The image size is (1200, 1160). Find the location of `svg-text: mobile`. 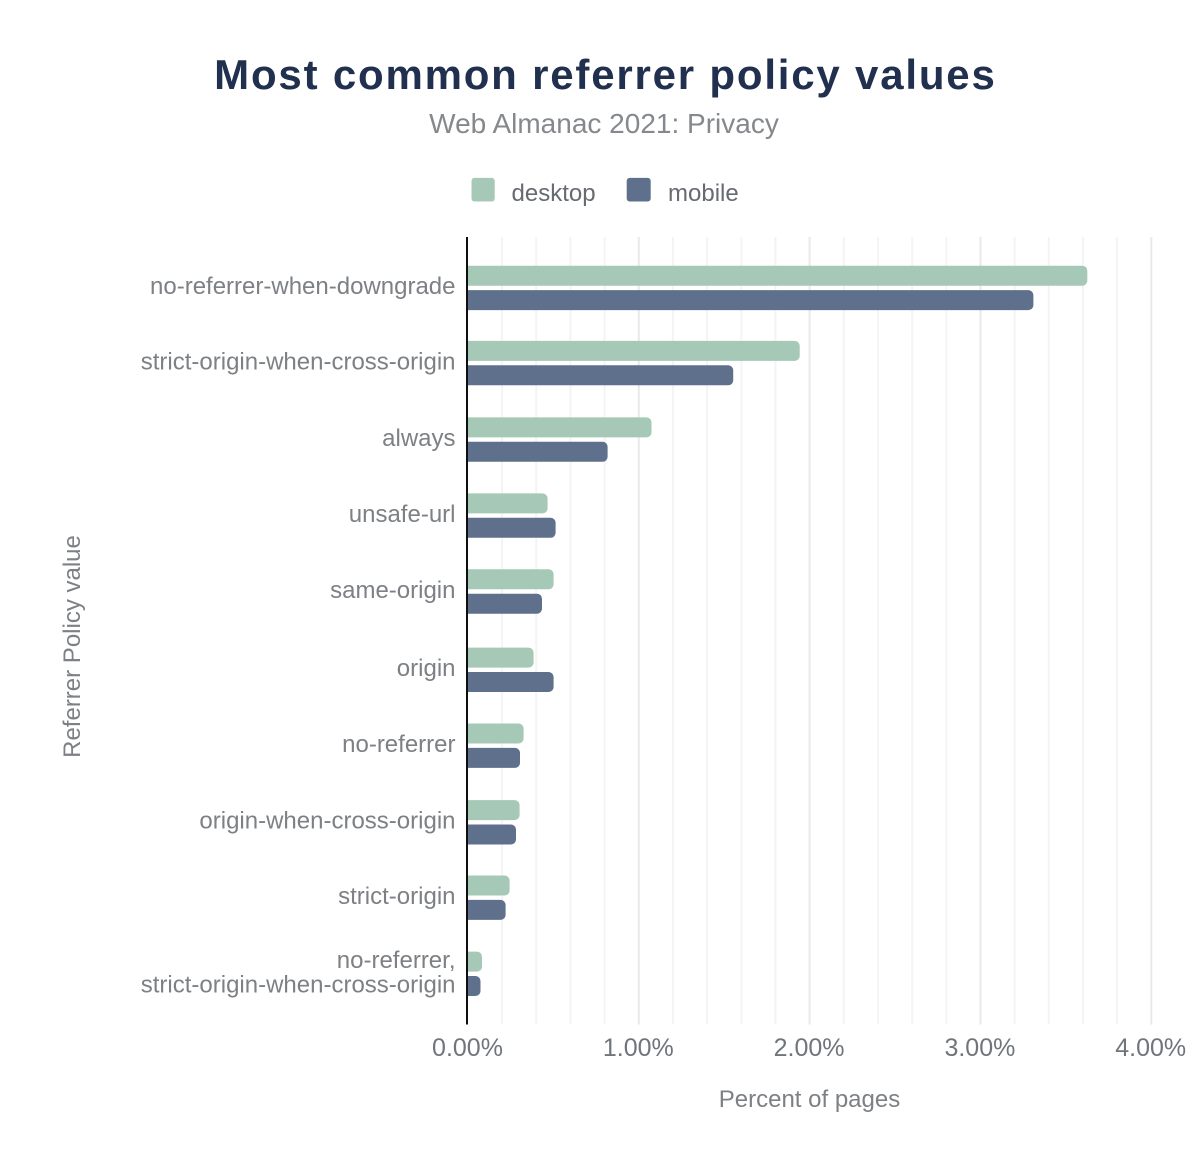

svg-text: mobile is located at coordinates (703, 193).